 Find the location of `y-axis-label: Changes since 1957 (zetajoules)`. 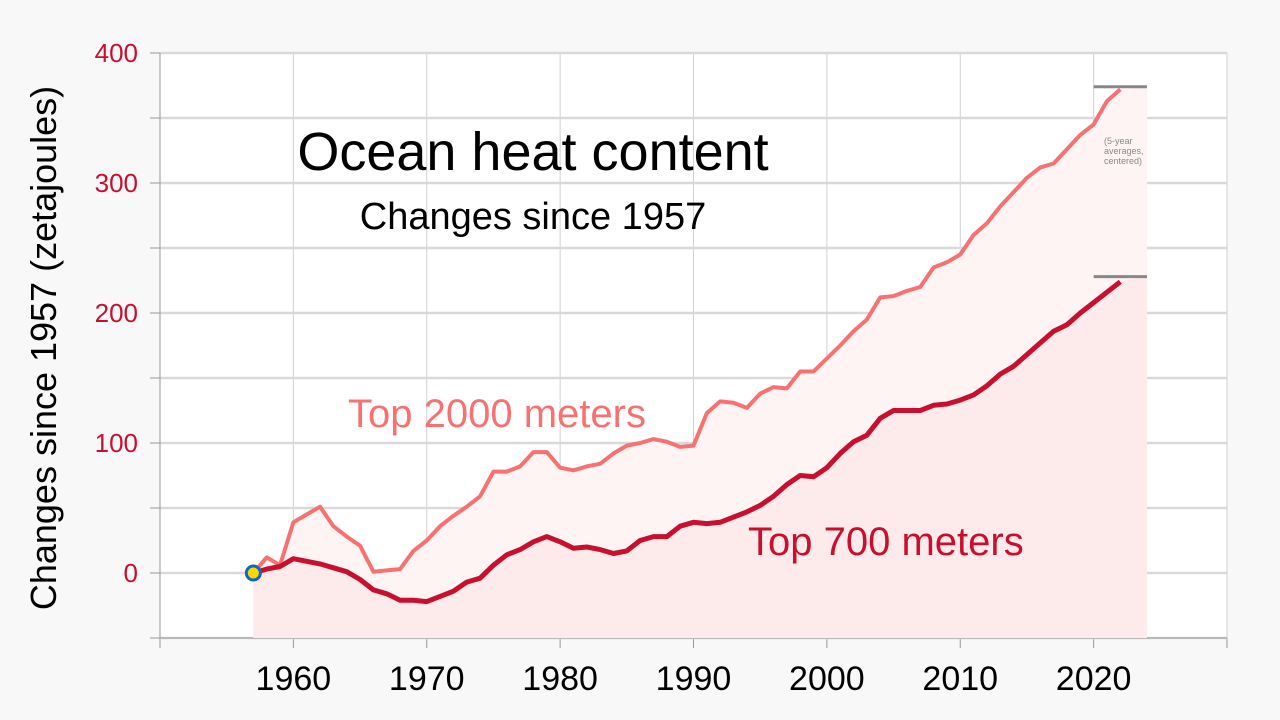

y-axis-label: Changes since 1957 (zetajoules) is located at coordinates (43, 348).